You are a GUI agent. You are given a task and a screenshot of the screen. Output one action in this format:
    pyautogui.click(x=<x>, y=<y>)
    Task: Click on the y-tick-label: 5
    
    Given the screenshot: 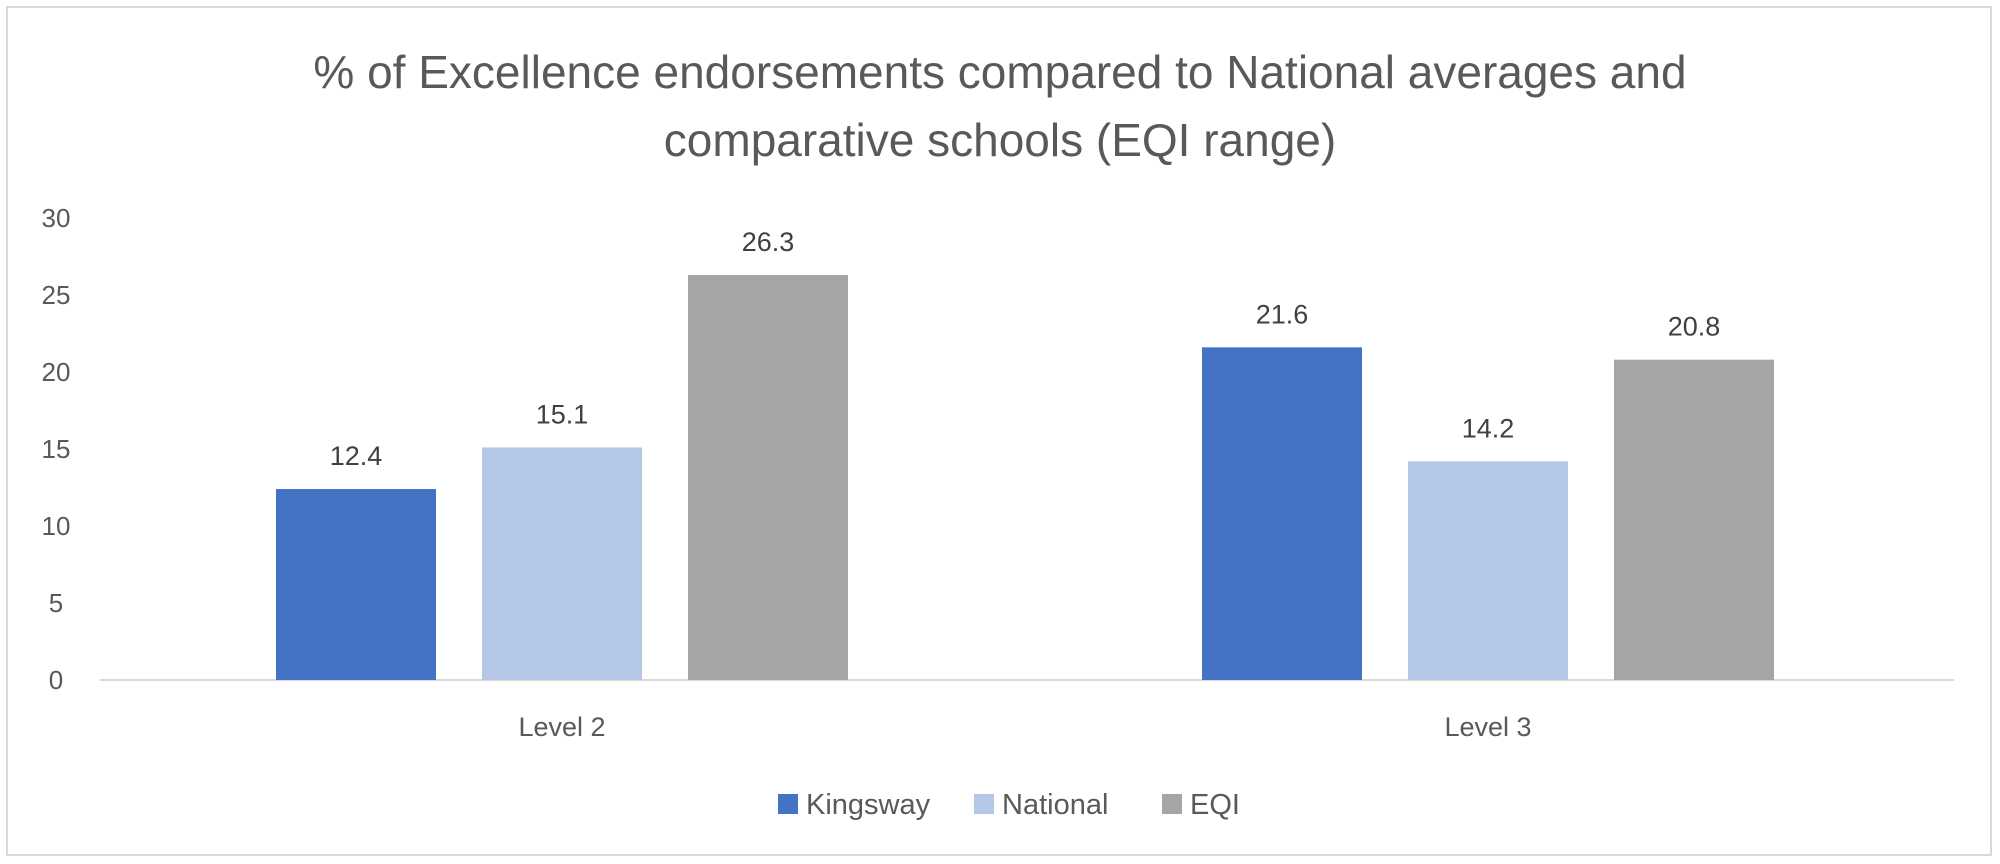 What is the action you would take?
    pyautogui.click(x=56, y=603)
    